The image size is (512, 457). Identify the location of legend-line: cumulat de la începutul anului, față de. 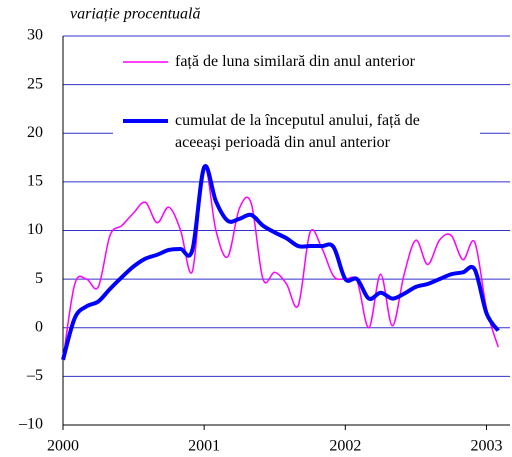
(297, 120).